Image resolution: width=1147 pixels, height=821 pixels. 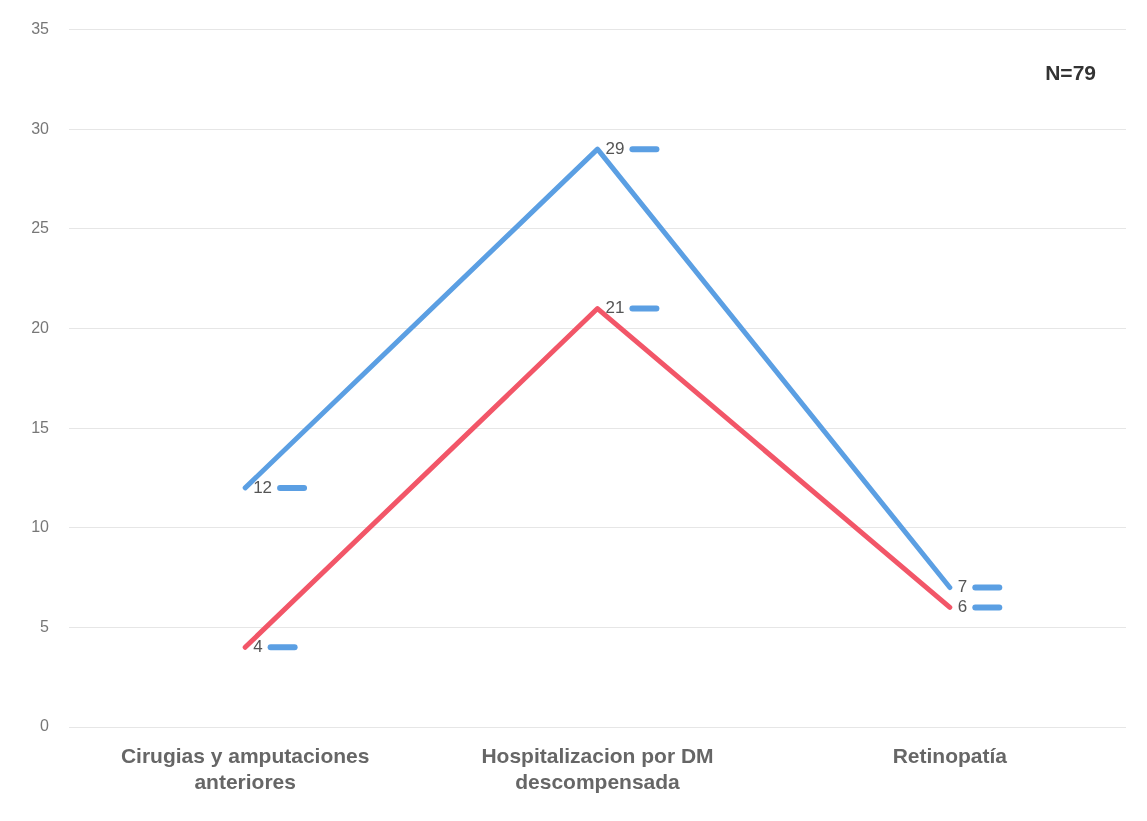 I want to click on y-tick-label: 0, so click(x=45, y=726).